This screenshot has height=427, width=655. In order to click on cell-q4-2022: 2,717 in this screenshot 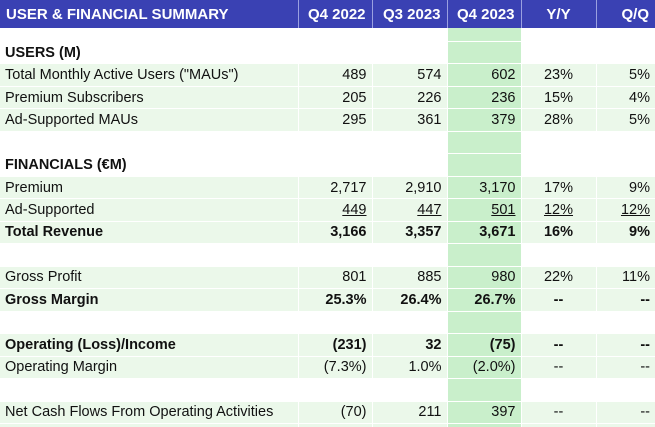, I will do `click(334, 188)`.